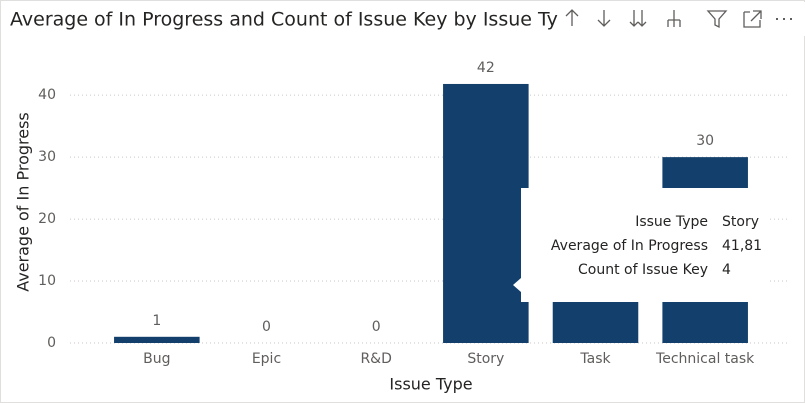  Describe the element at coordinates (485, 359) in the screenshot. I see `x-tick-label: Story` at that location.